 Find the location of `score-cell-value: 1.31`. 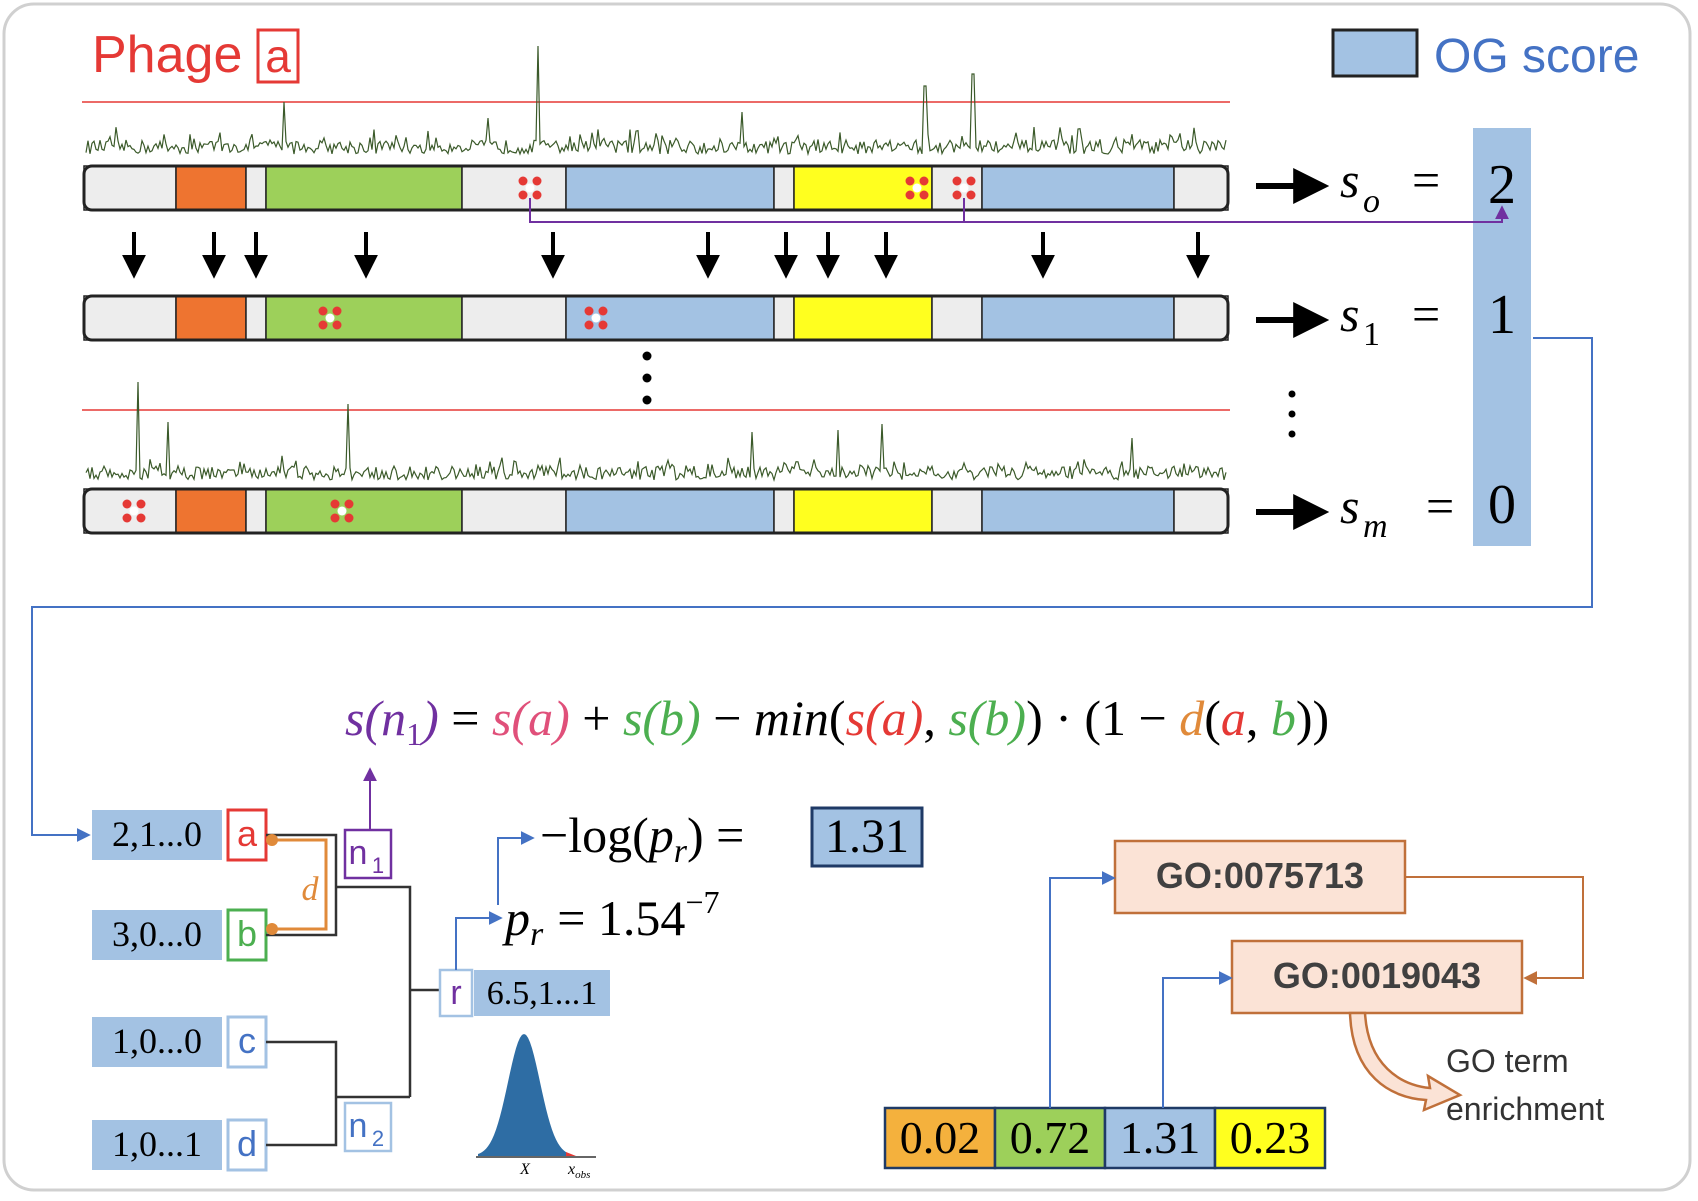

score-cell-value: 1.31 is located at coordinates (1160, 1137).